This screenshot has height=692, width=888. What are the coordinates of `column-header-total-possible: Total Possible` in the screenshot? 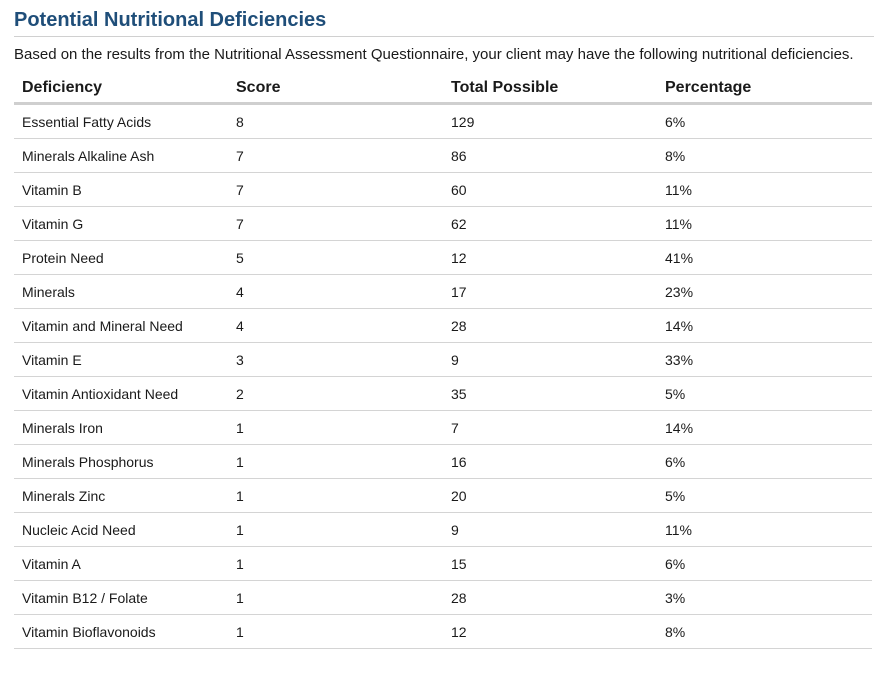 It's located at (550, 91).